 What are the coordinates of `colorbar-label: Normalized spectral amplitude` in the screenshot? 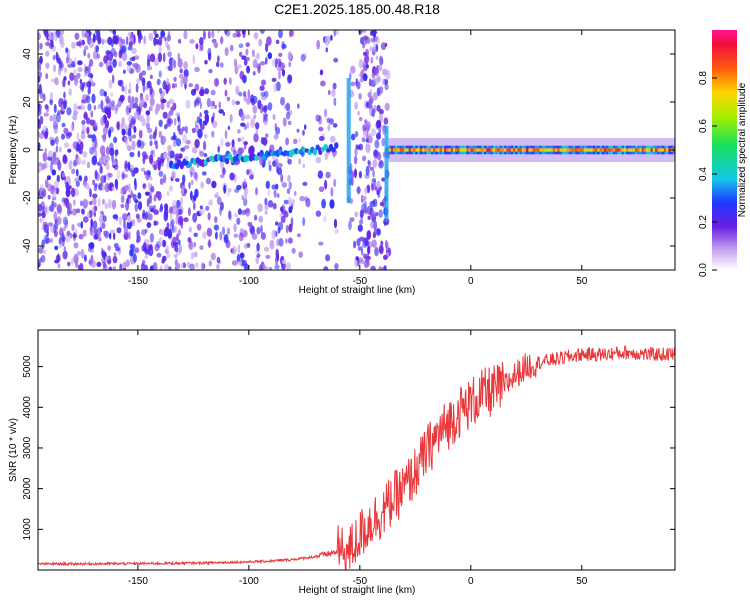 It's located at (742, 149).